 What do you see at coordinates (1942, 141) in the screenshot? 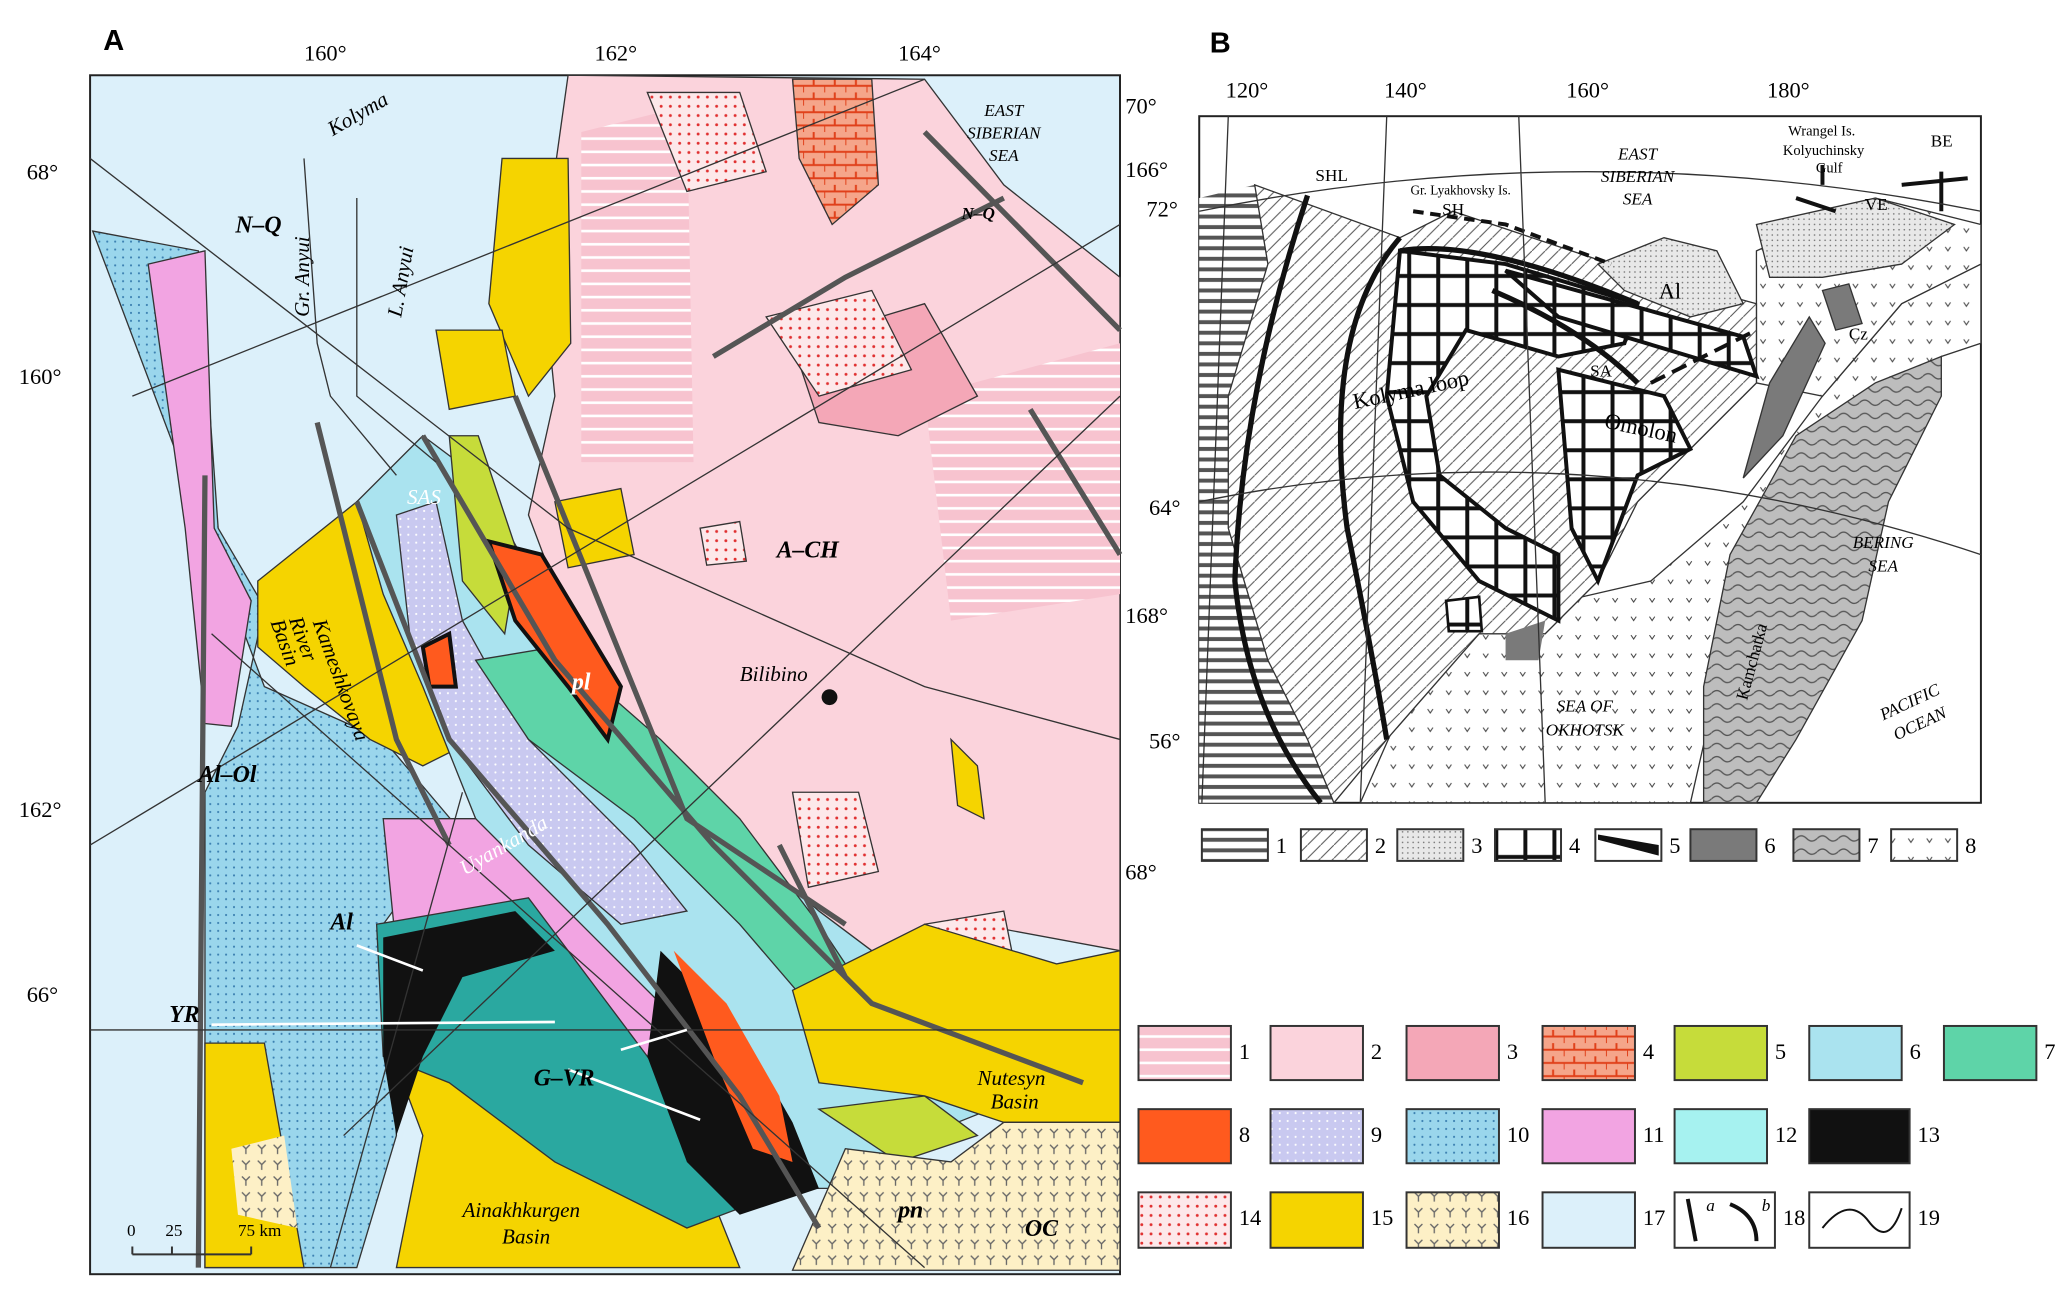
I see `place-label: BE` at bounding box center [1942, 141].